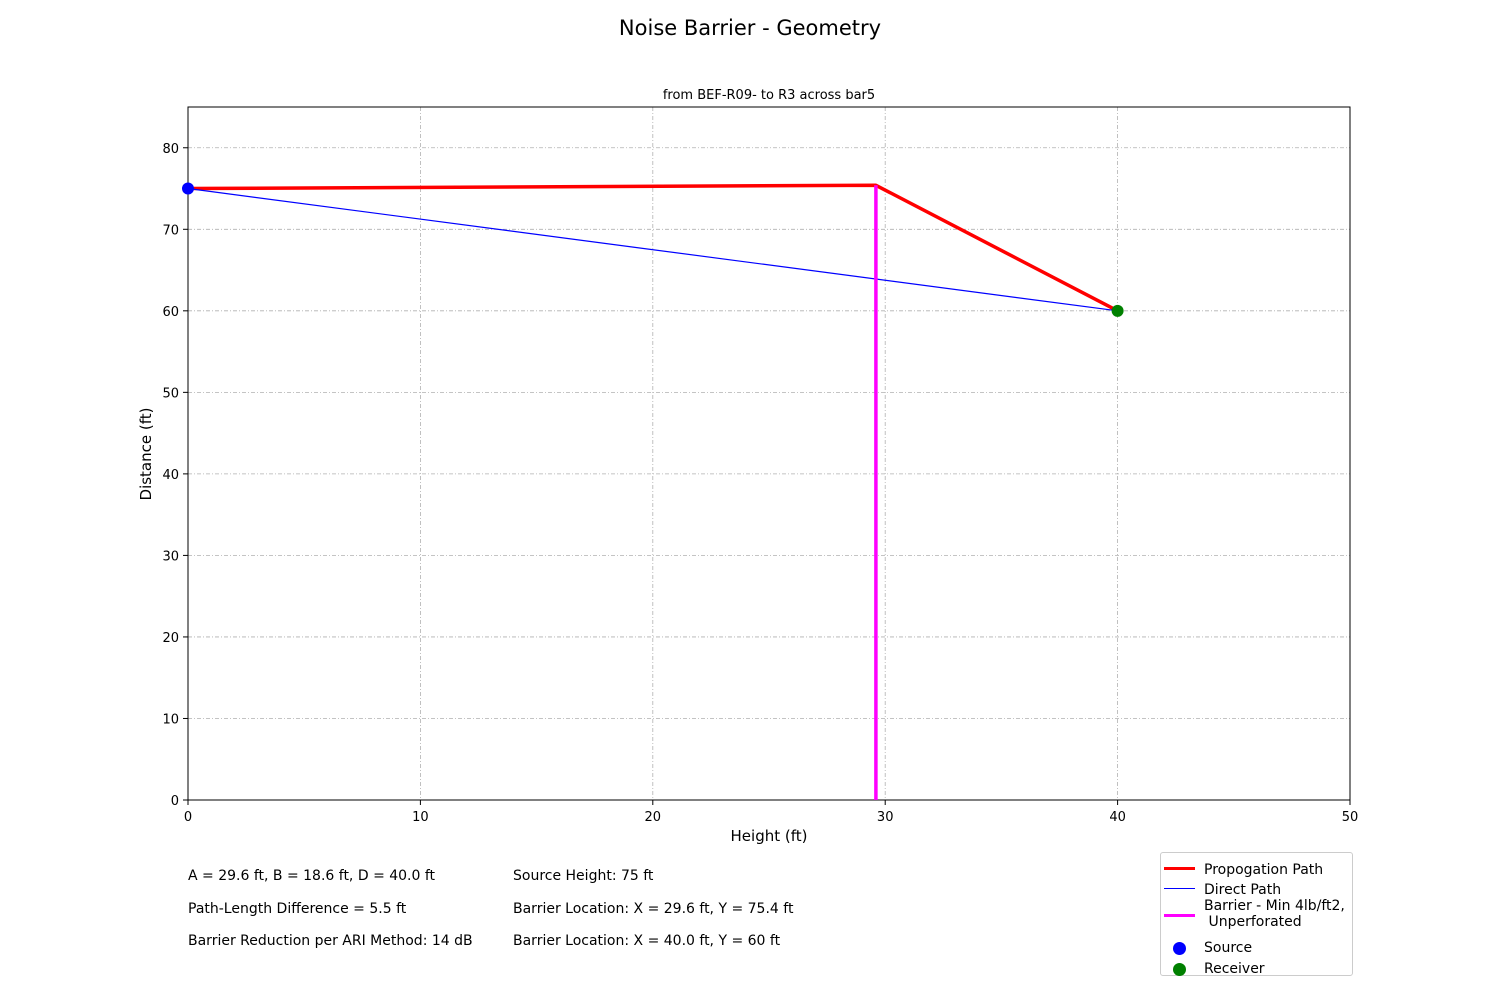 Image resolution: width=1500 pixels, height=1000 pixels. What do you see at coordinates (1179, 888) in the screenshot?
I see `legend-swatch-blue-line` at bounding box center [1179, 888].